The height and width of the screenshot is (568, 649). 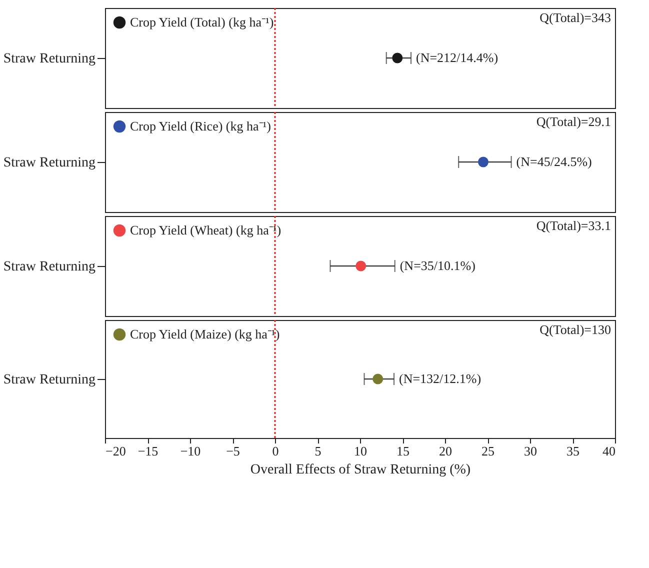 What do you see at coordinates (116, 451) in the screenshot?
I see `x-tick-label: −20` at bounding box center [116, 451].